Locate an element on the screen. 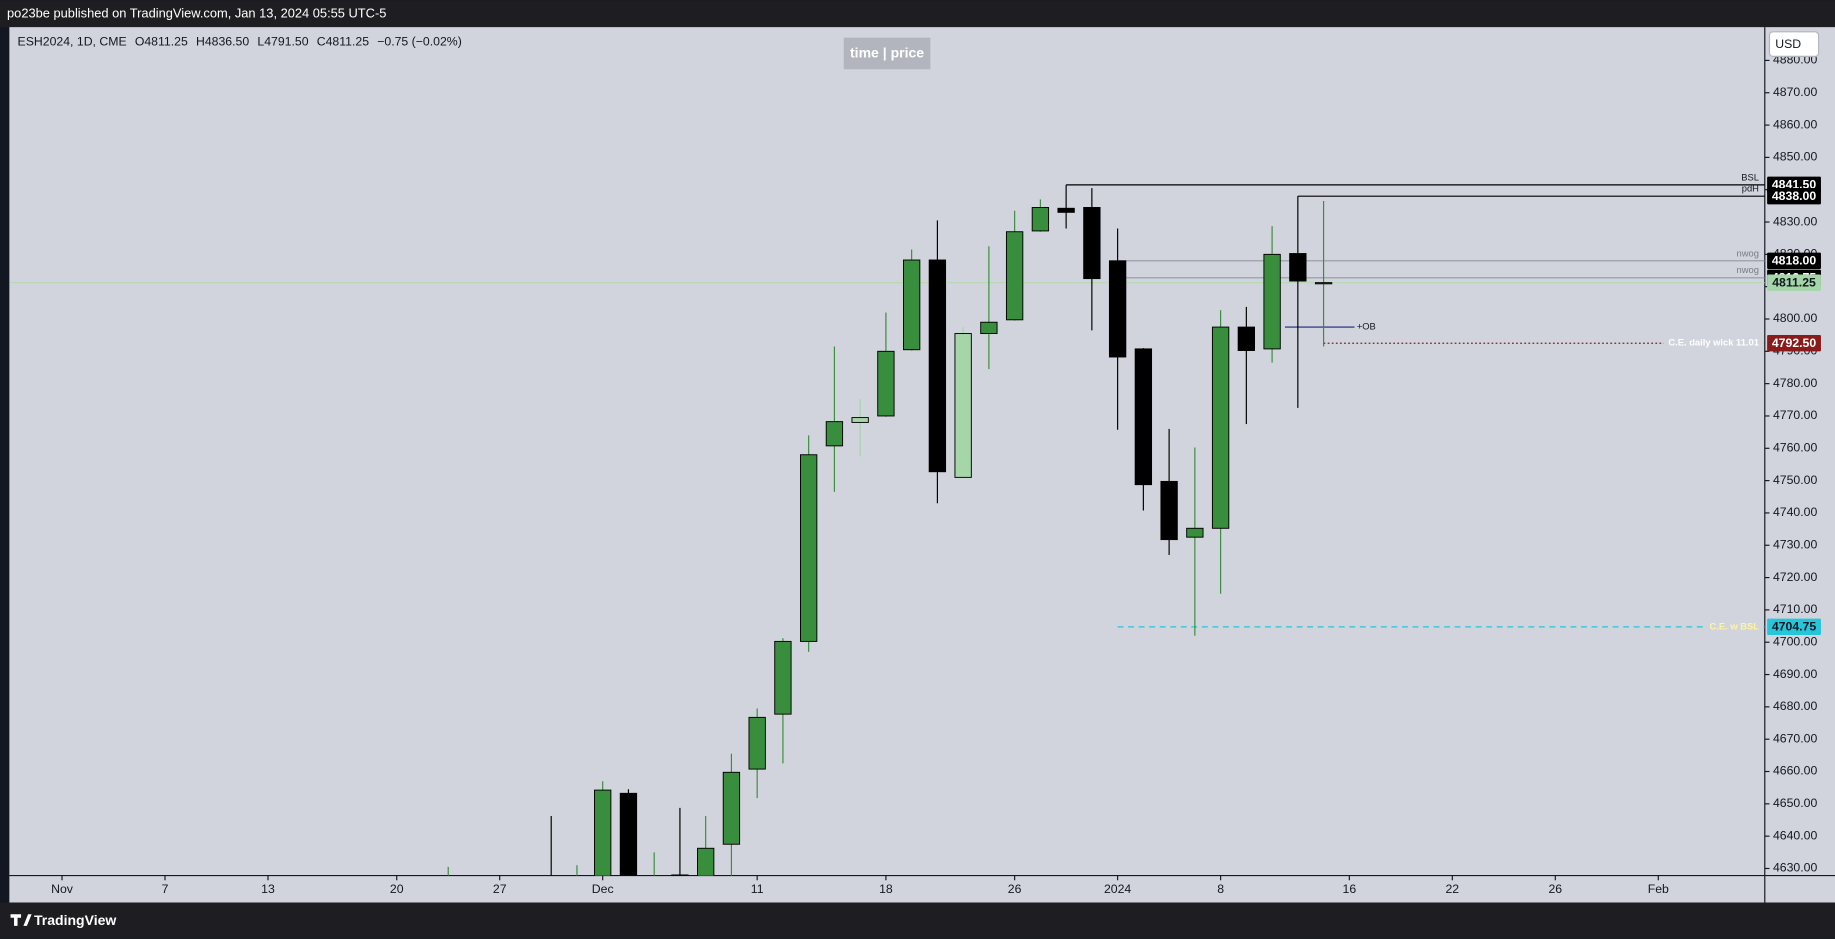 This screenshot has width=1835, height=939. y-tick-label: 4730.00 is located at coordinates (1795, 545).